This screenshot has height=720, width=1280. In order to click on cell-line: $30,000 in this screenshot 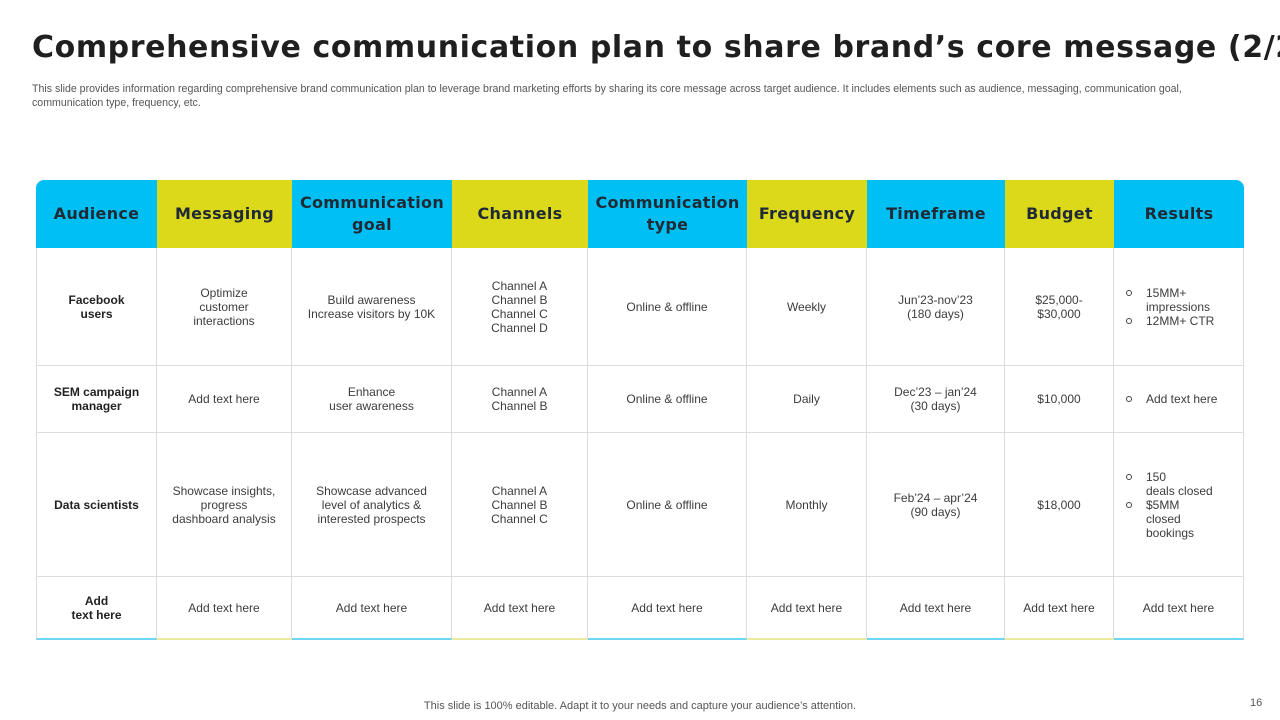, I will do `click(1059, 313)`.